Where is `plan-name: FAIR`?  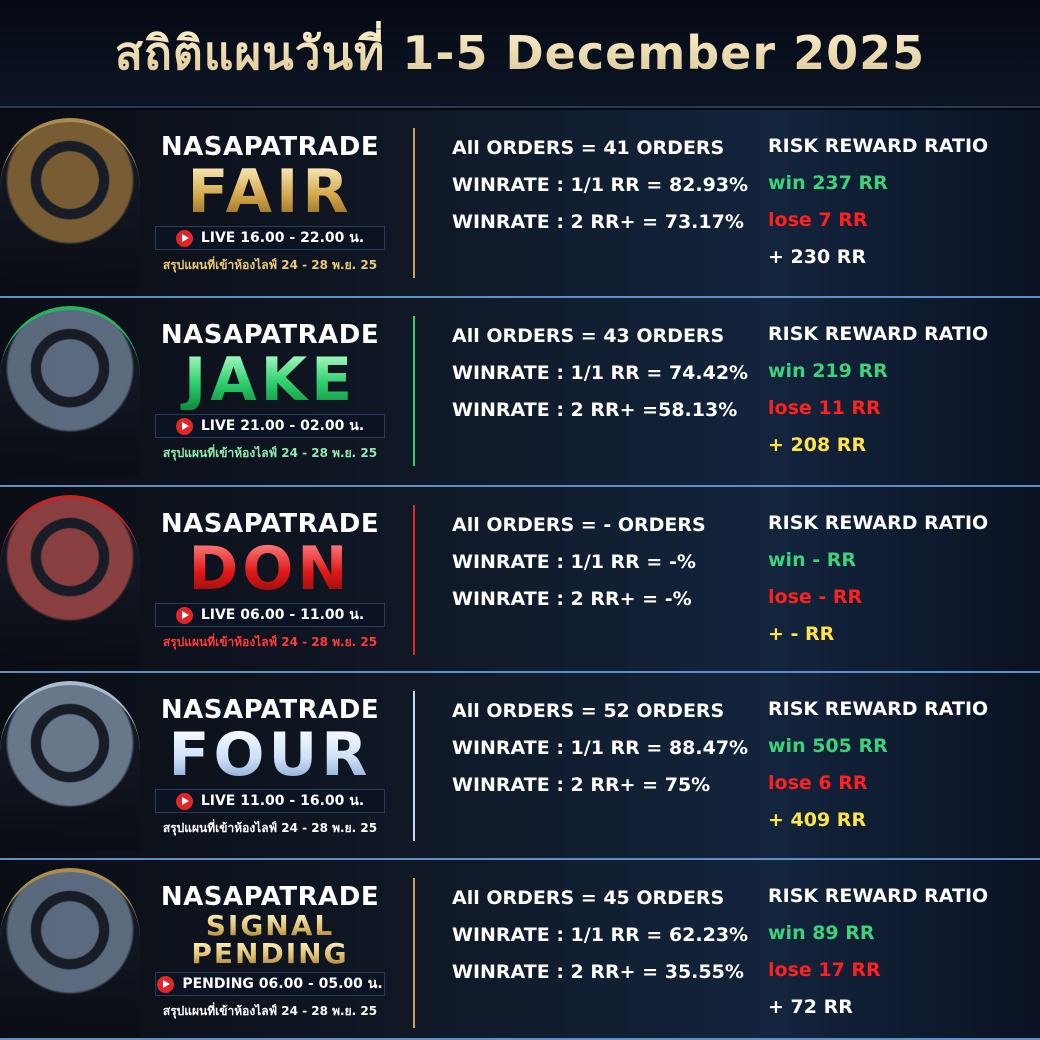 plan-name: FAIR is located at coordinates (270, 192).